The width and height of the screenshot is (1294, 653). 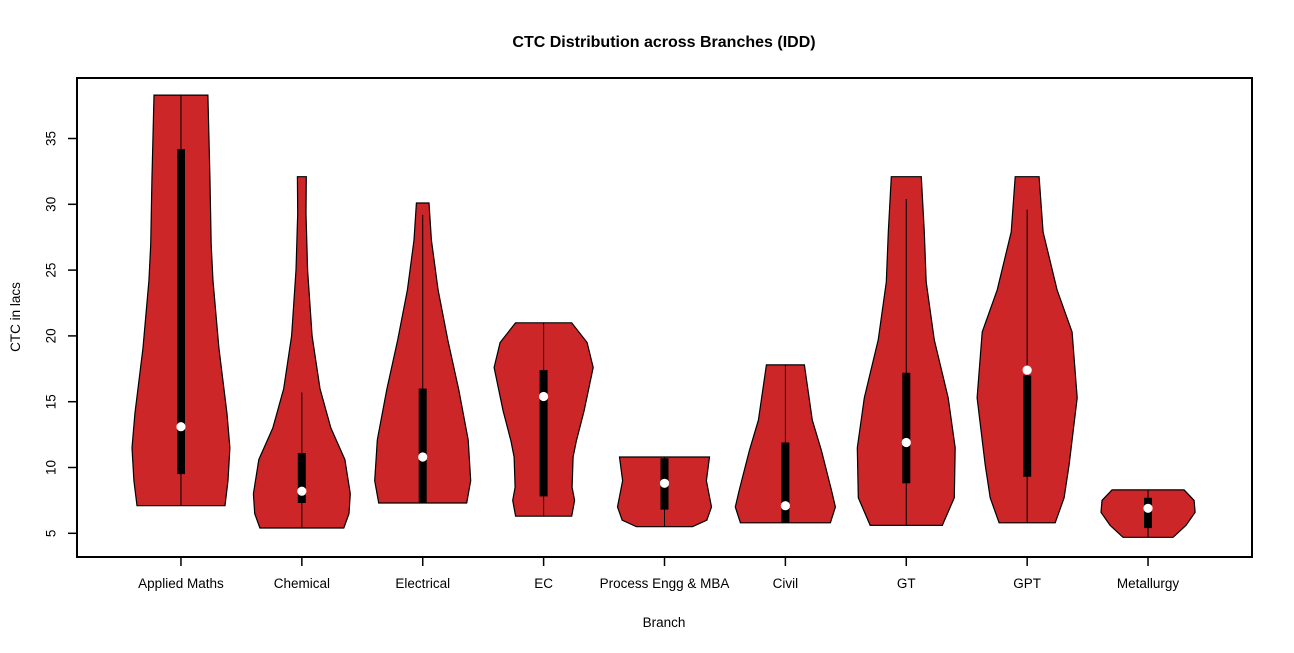 What do you see at coordinates (51, 138) in the screenshot?
I see `y-tick-label: 35` at bounding box center [51, 138].